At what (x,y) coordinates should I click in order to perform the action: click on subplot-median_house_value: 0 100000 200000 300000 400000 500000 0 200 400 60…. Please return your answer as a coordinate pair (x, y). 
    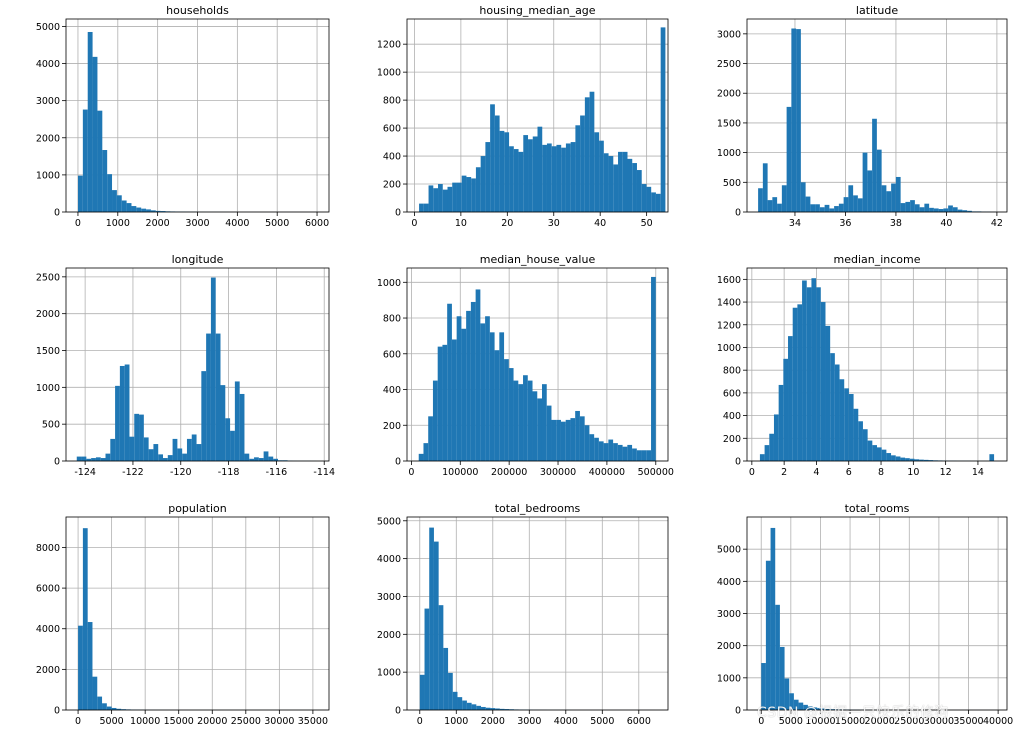
    Looking at the image, I should click on (525, 365).